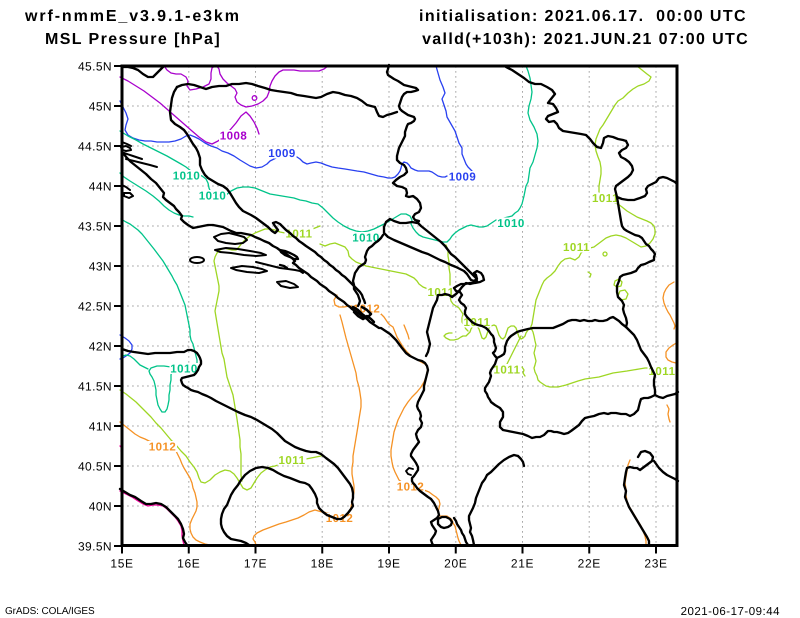 The image size is (800, 618). Describe the element at coordinates (95, 147) in the screenshot. I see `svg-text: 44.5N` at that location.